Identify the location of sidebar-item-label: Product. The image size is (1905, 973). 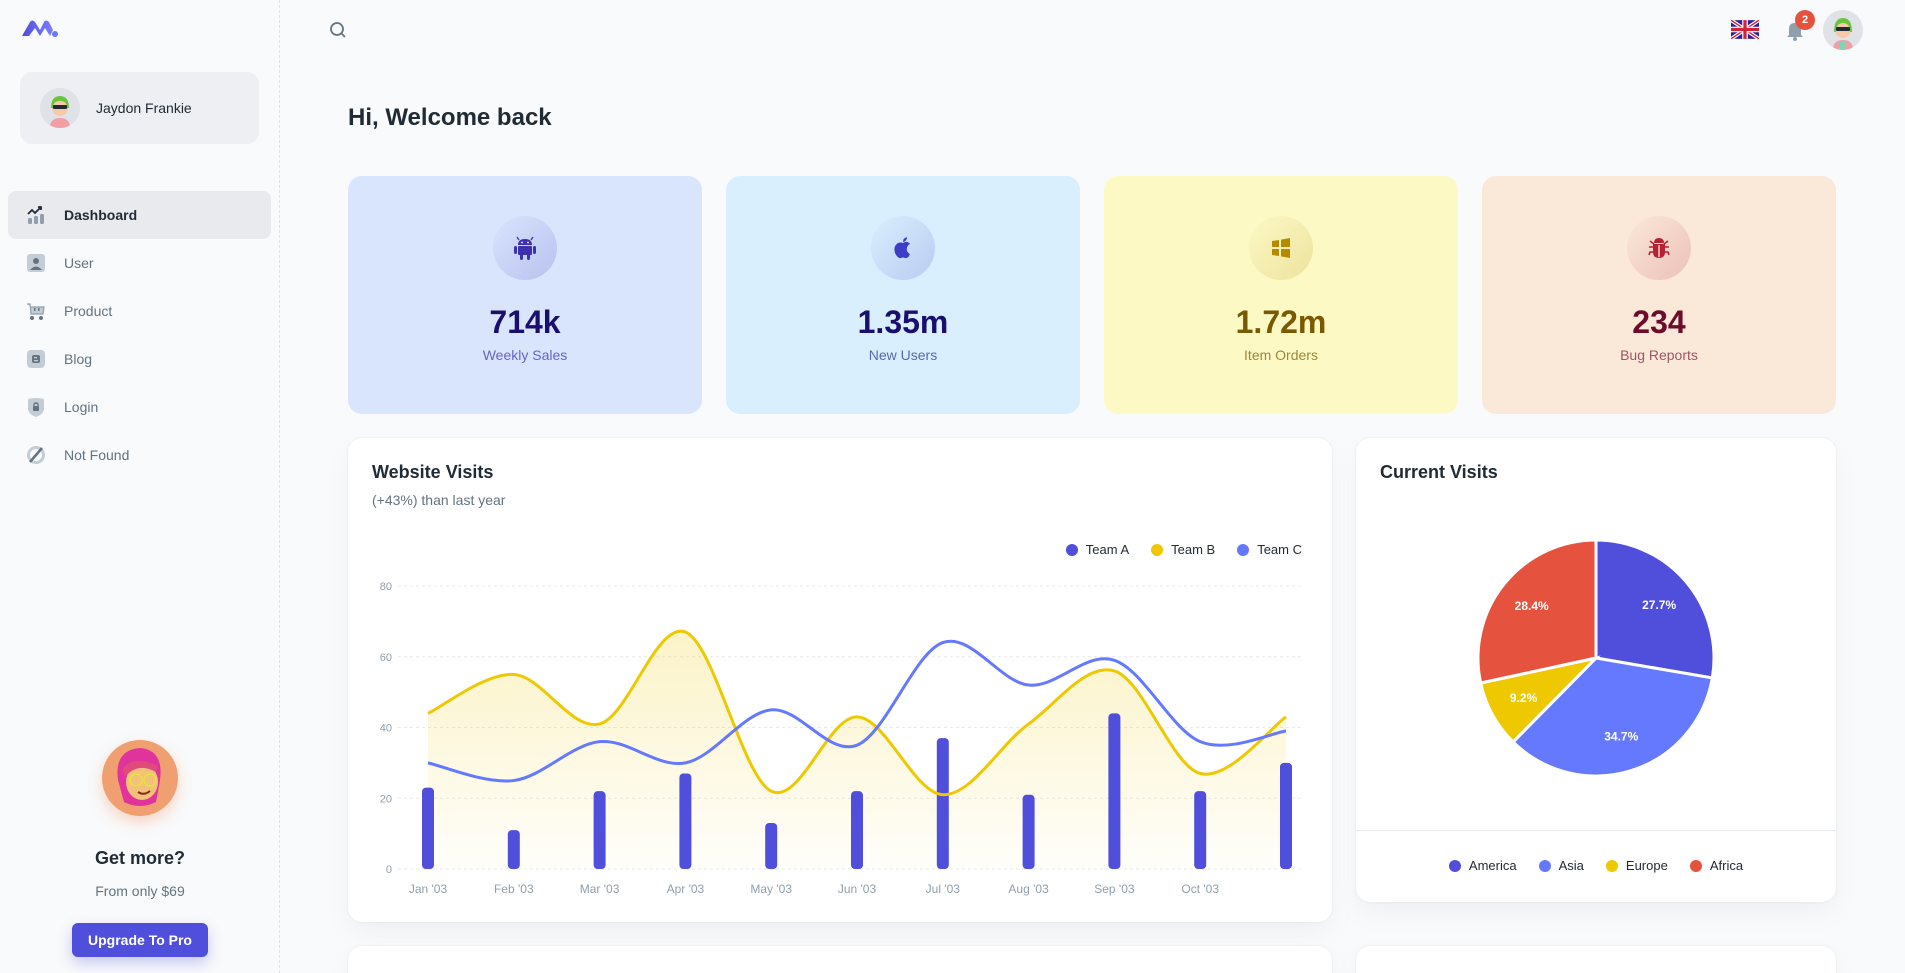
(88, 311).